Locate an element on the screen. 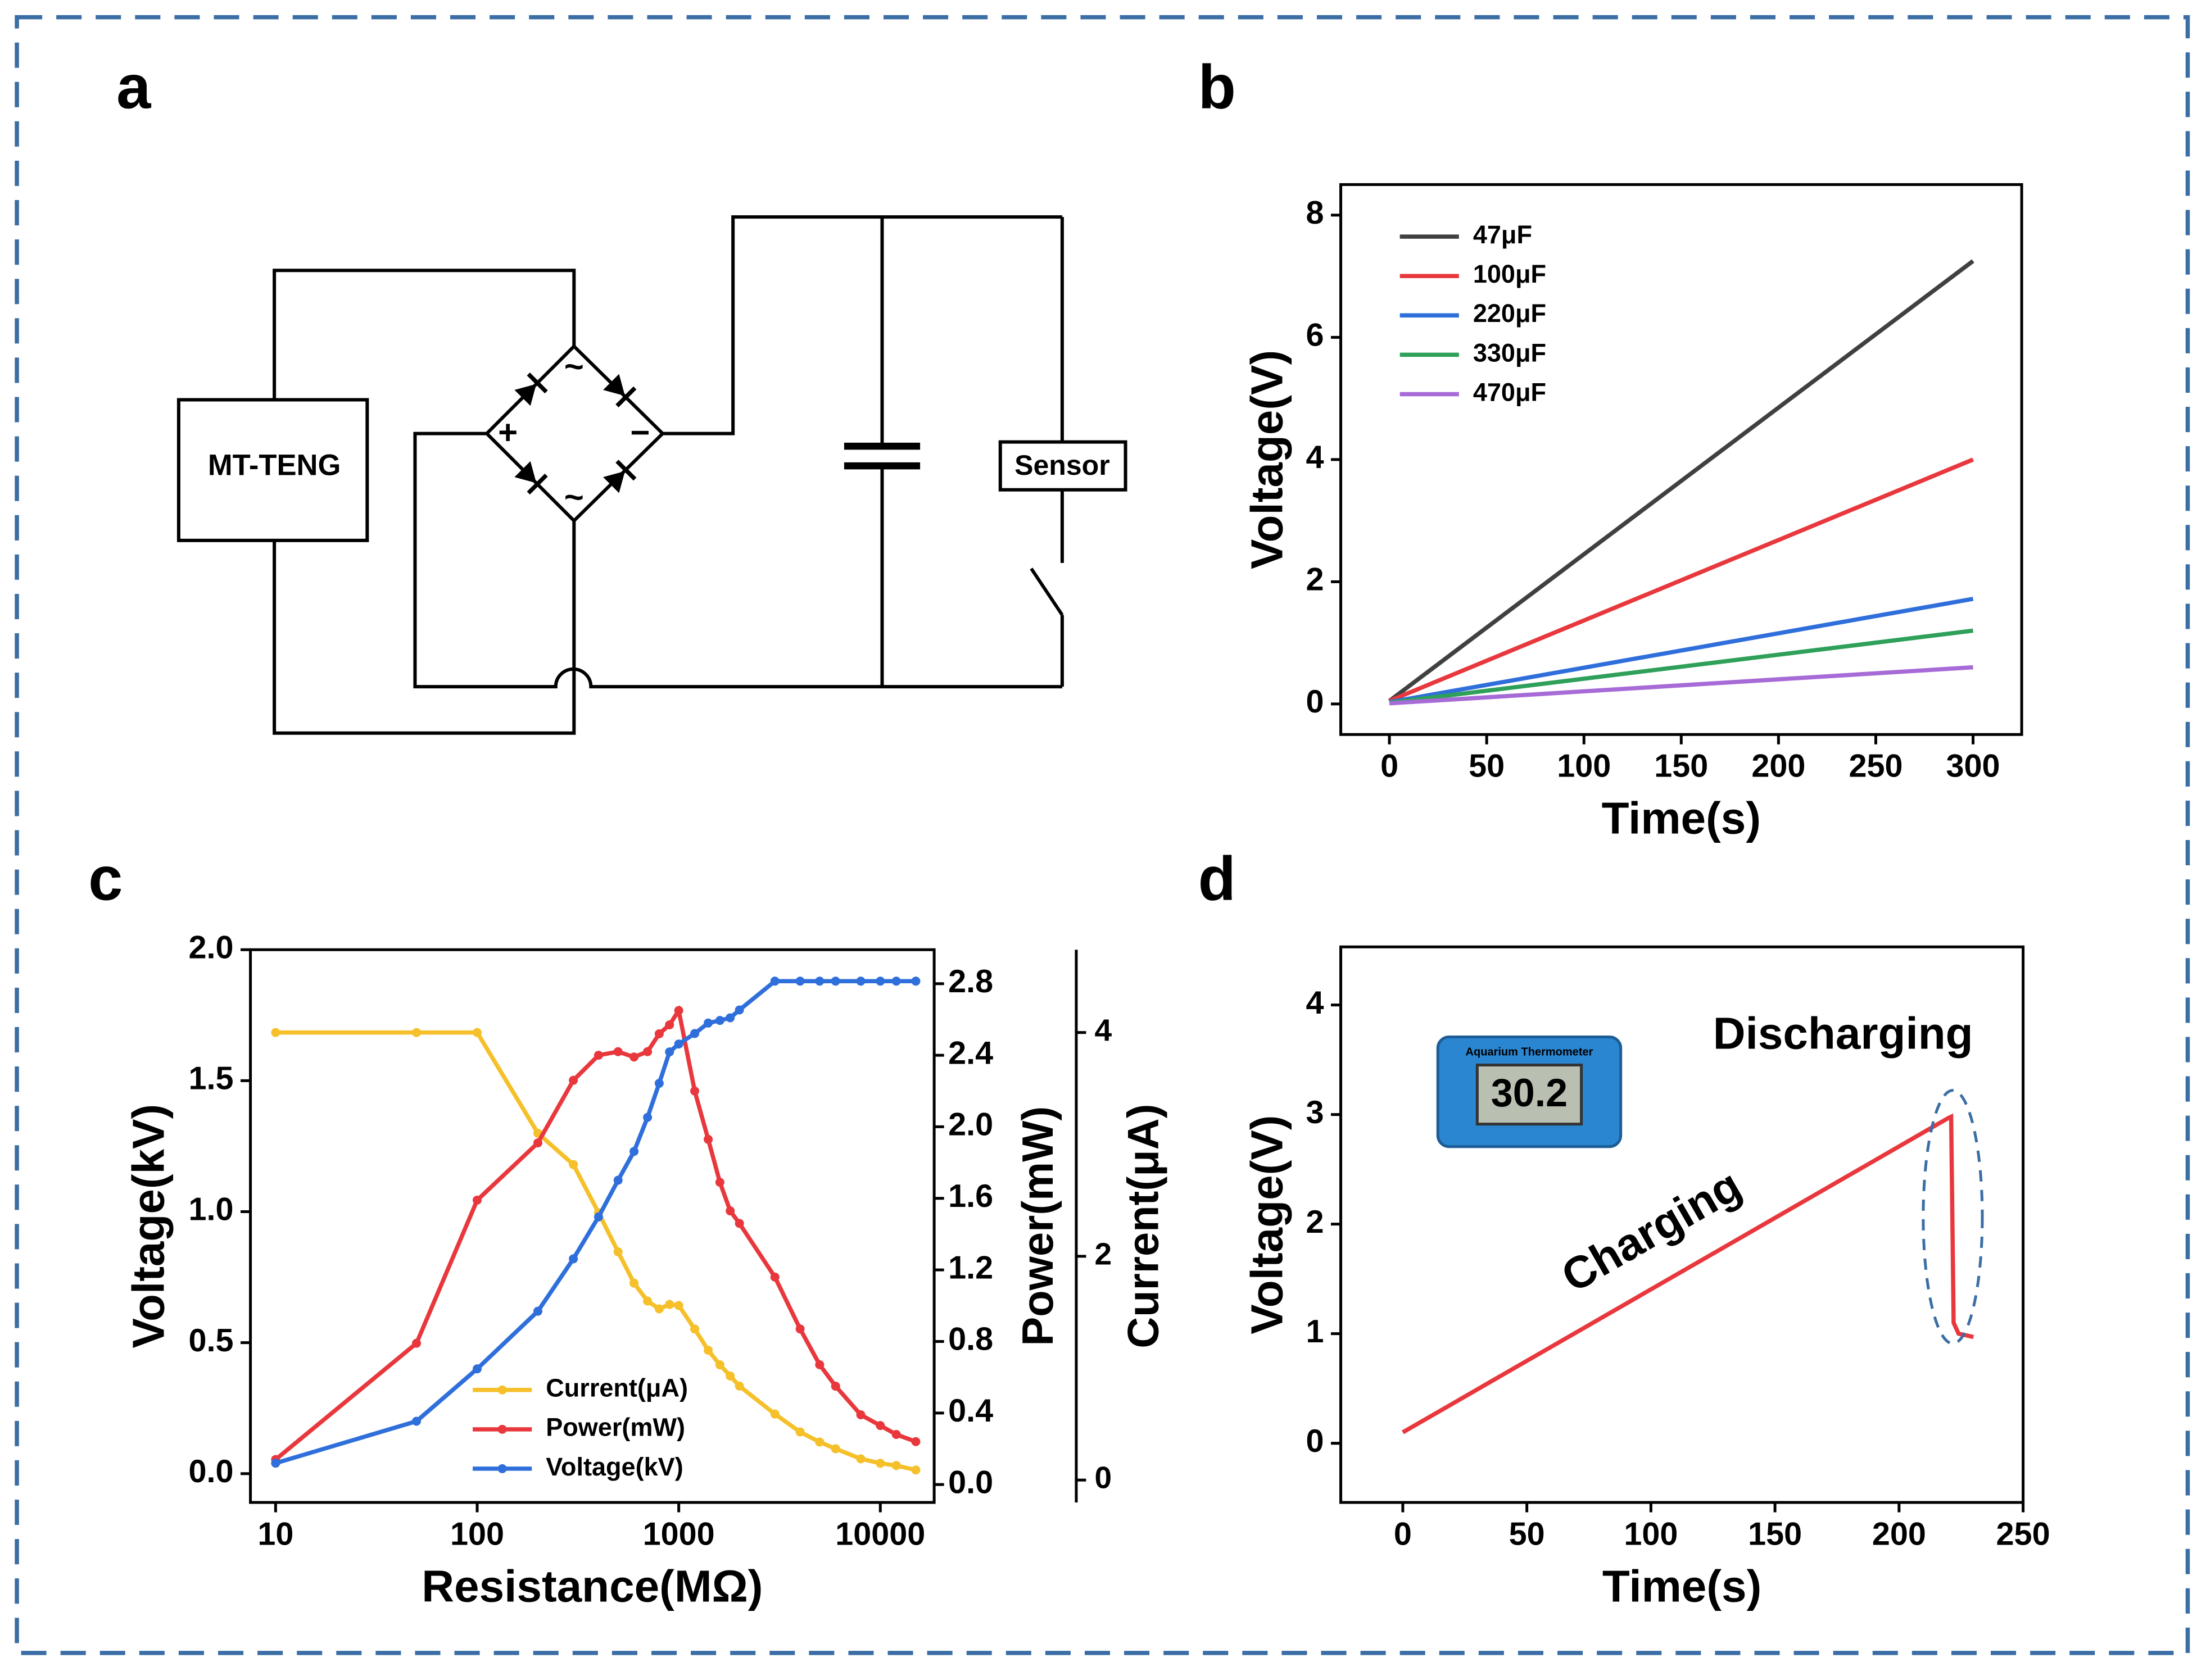  x-tick-label: 50 is located at coordinates (1487, 766).